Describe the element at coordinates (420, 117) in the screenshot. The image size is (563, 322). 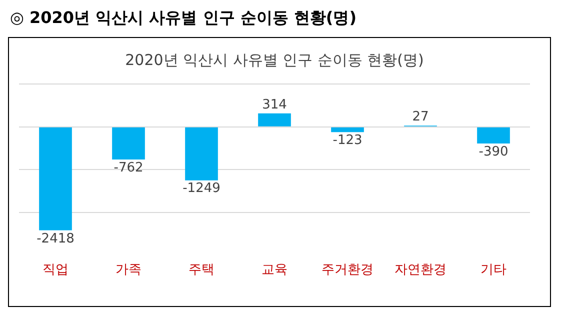
I see `data-label: 27` at that location.